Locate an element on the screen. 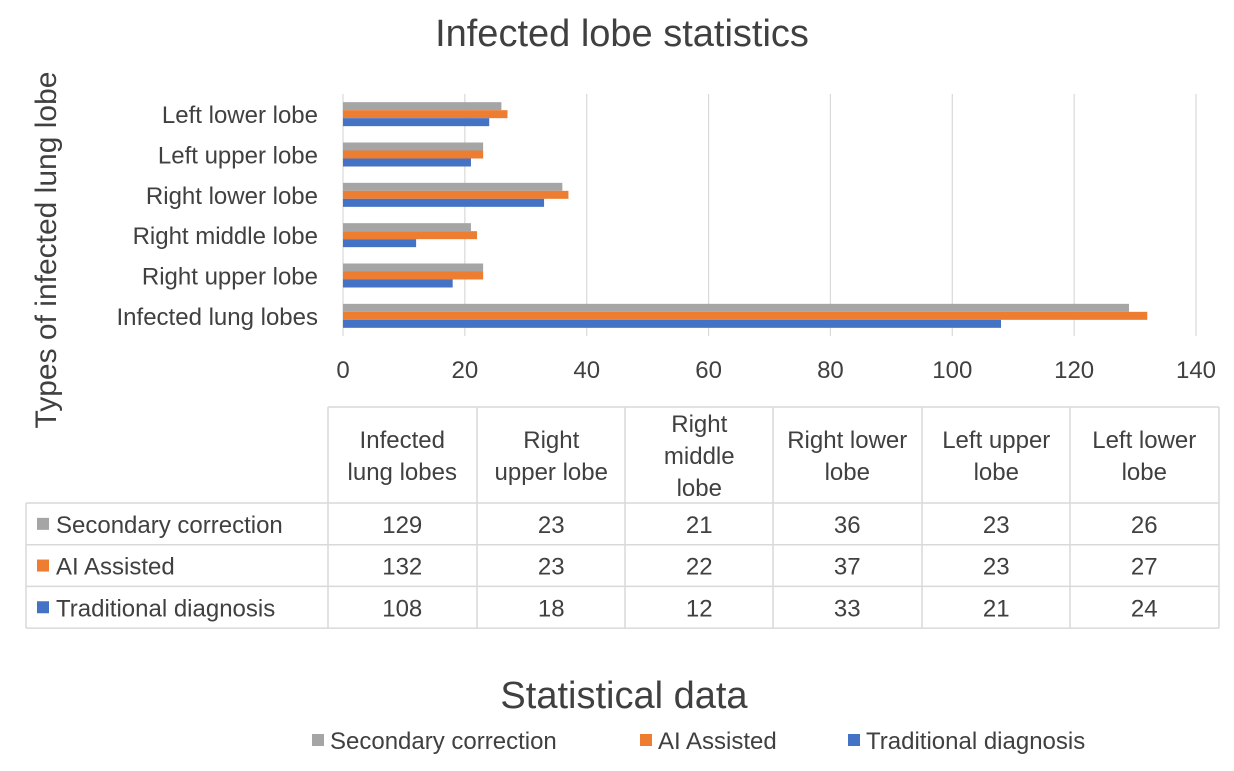 This screenshot has height=771, width=1234. x-tick-label: 40 is located at coordinates (586, 370).